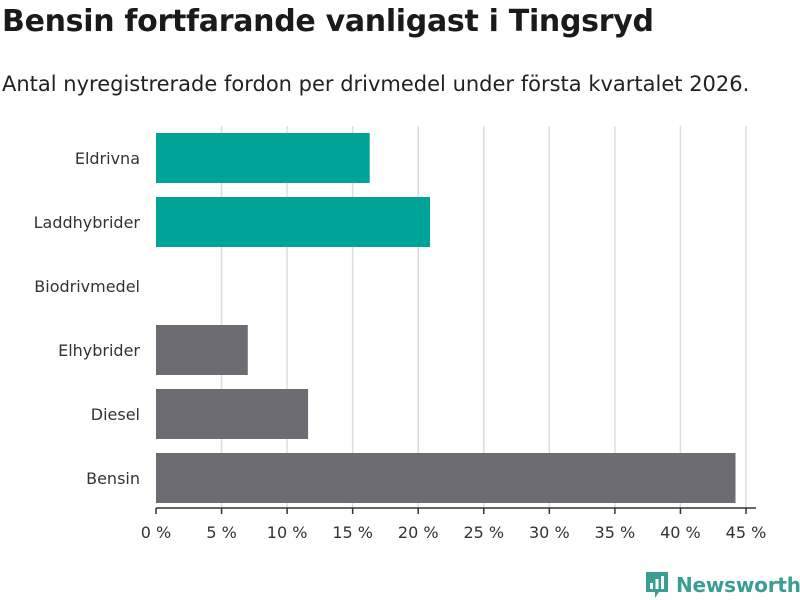 This screenshot has width=800, height=600. What do you see at coordinates (549, 532) in the screenshot?
I see `x-tick-label-30: 30 %` at bounding box center [549, 532].